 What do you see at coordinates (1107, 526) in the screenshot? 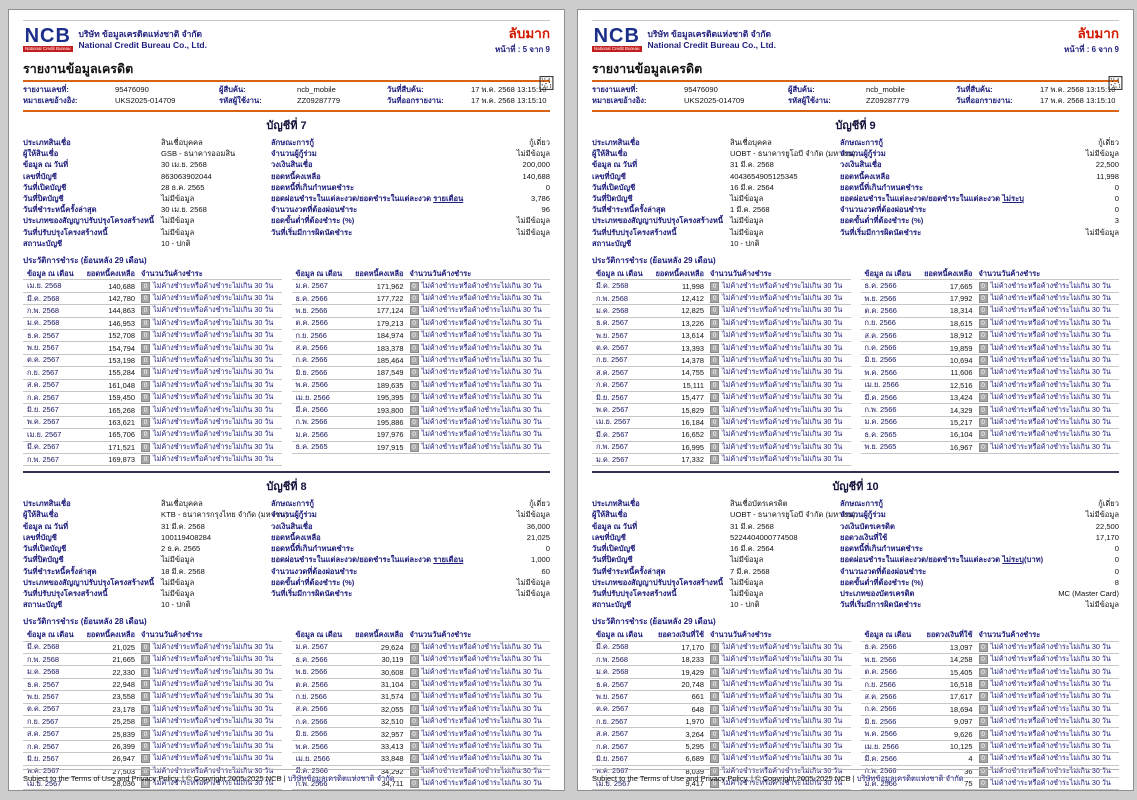
I see `detail-value: 22,500` at bounding box center [1107, 526].